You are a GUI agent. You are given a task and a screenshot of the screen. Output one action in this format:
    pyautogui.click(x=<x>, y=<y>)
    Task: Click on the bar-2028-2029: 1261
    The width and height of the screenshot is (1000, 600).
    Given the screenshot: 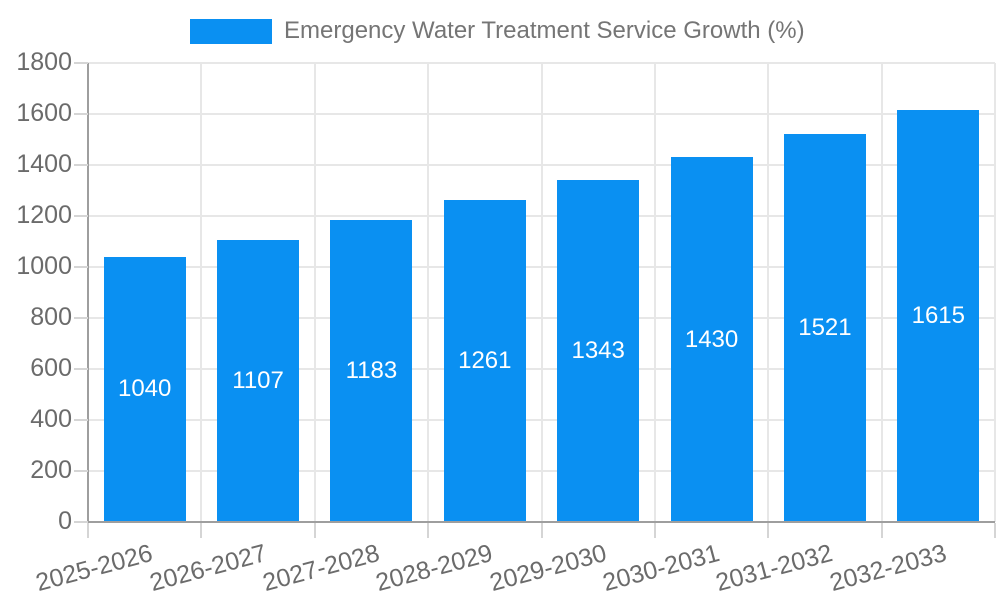 What is the action you would take?
    pyautogui.click(x=484, y=361)
    